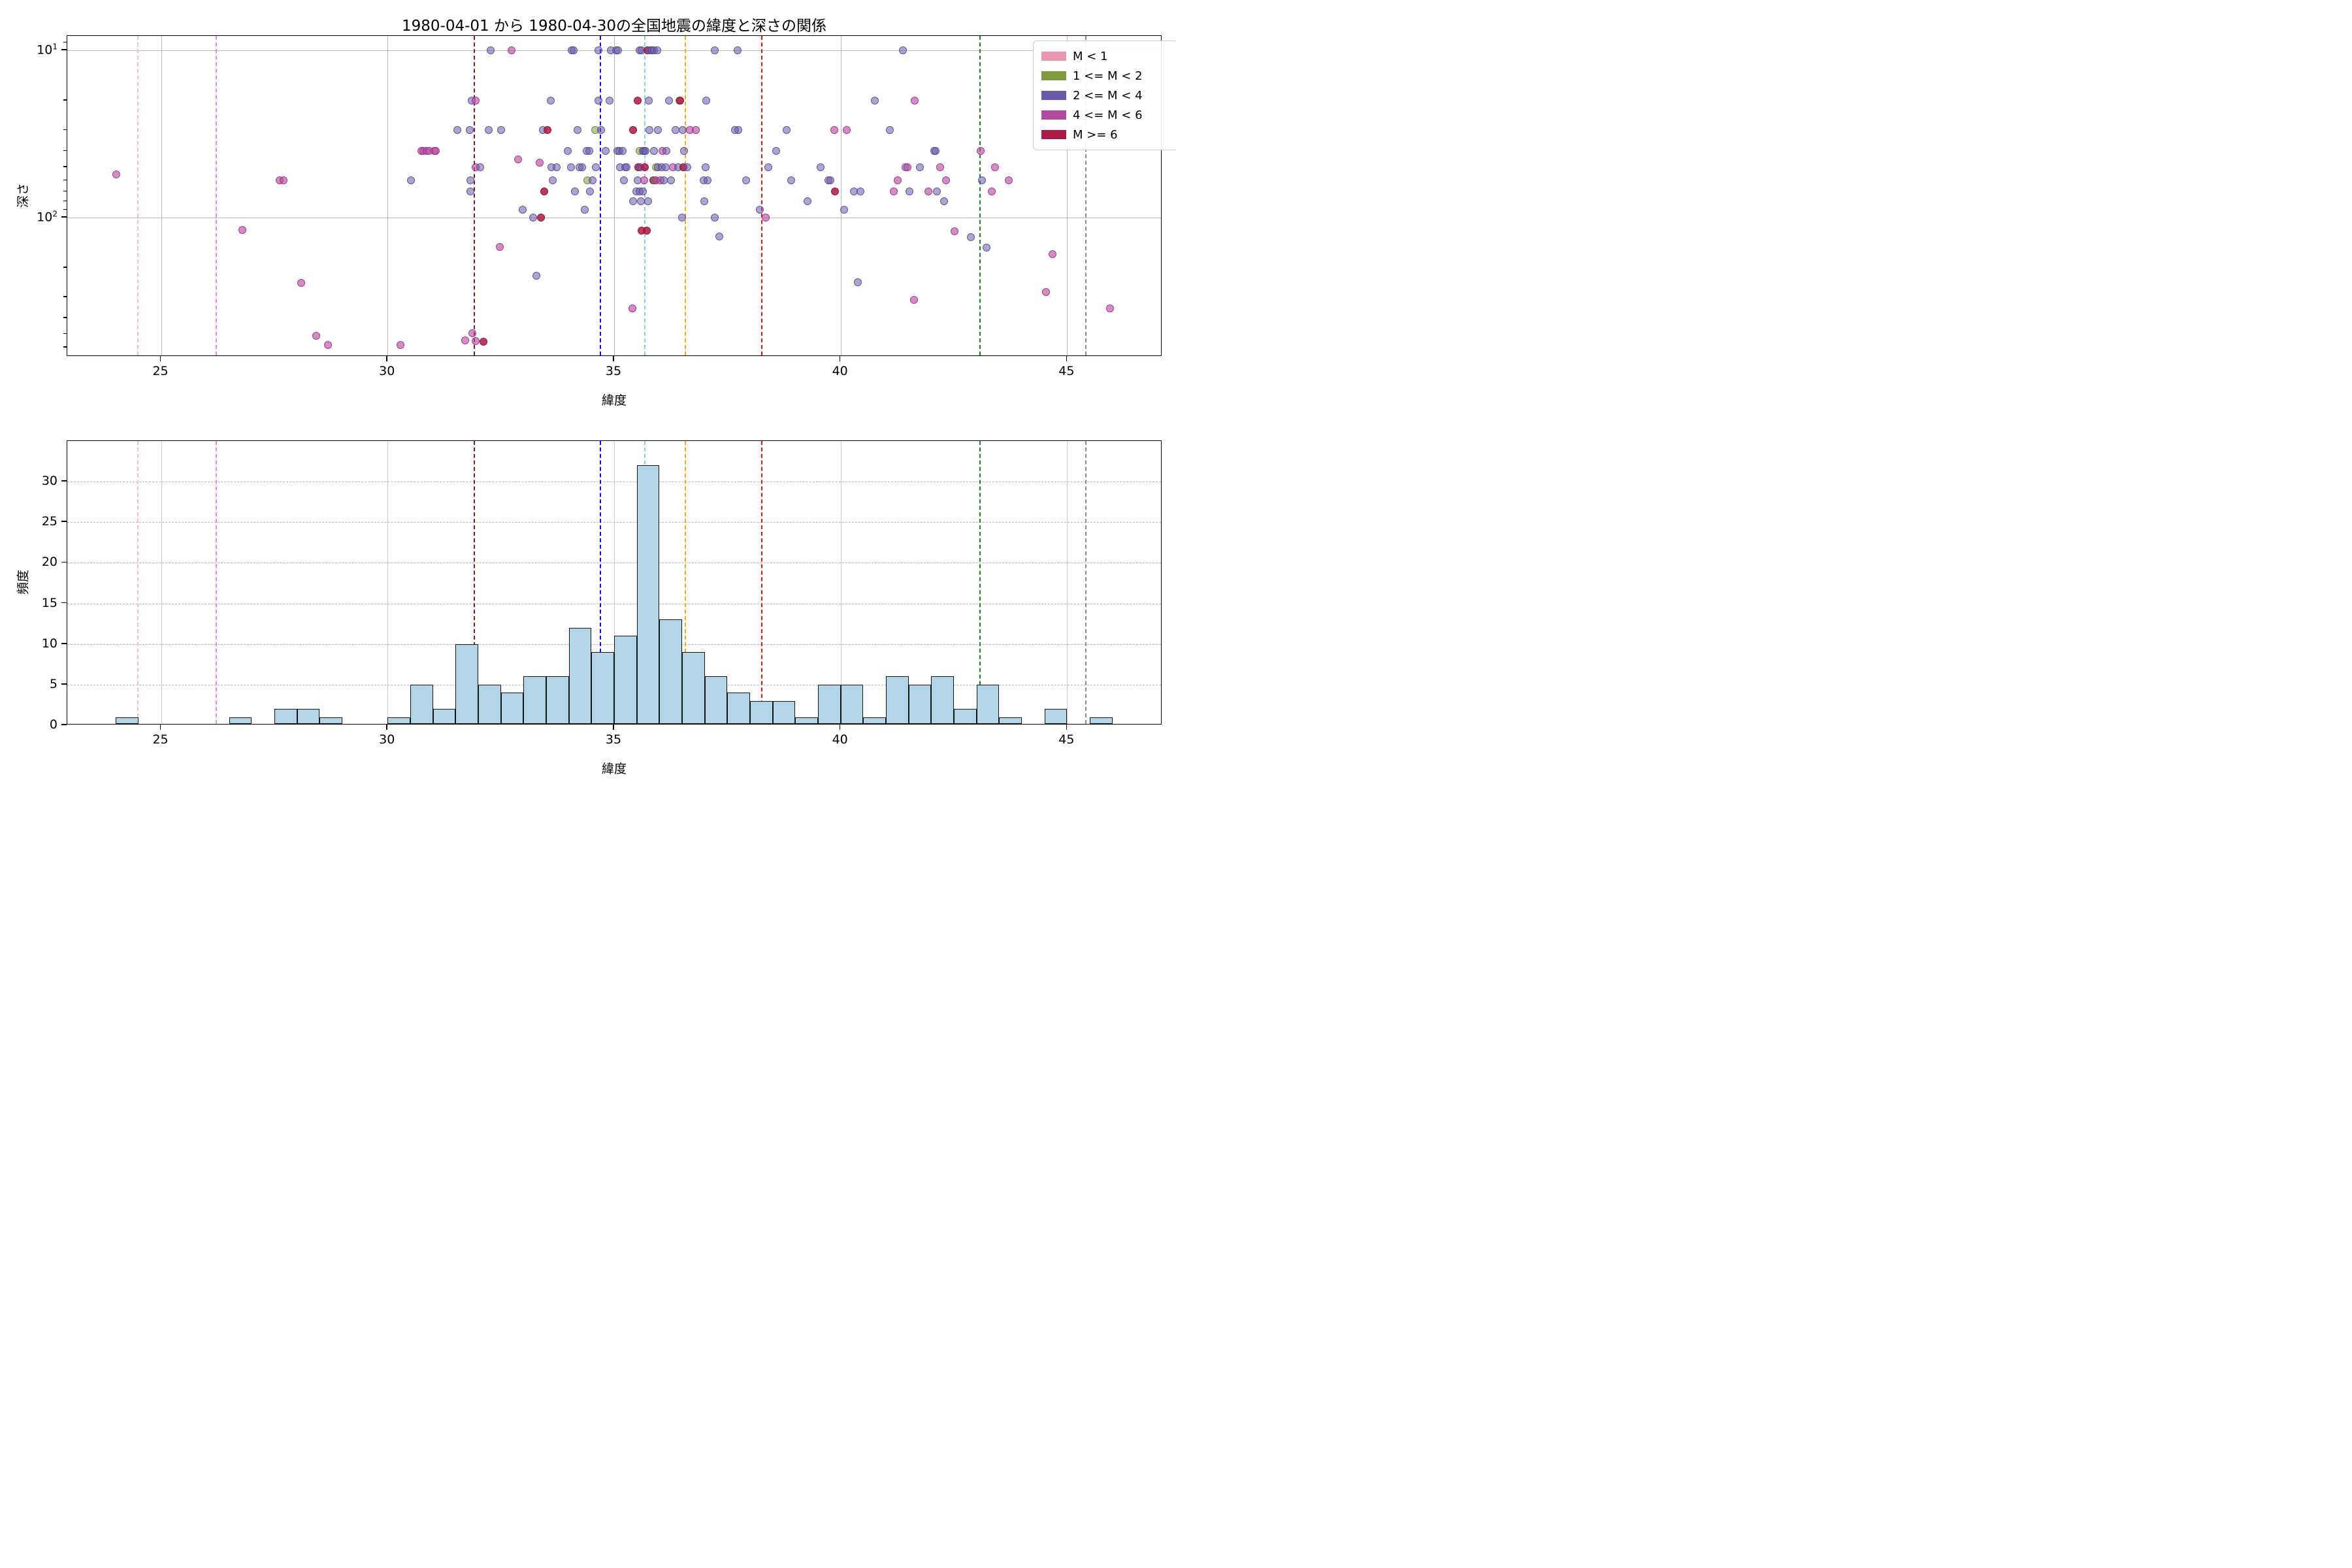 Image resolution: width=2352 pixels, height=1568 pixels. Describe the element at coordinates (47, 217) in the screenshot. I see `scatter-y-tick-label: 10²` at that location.